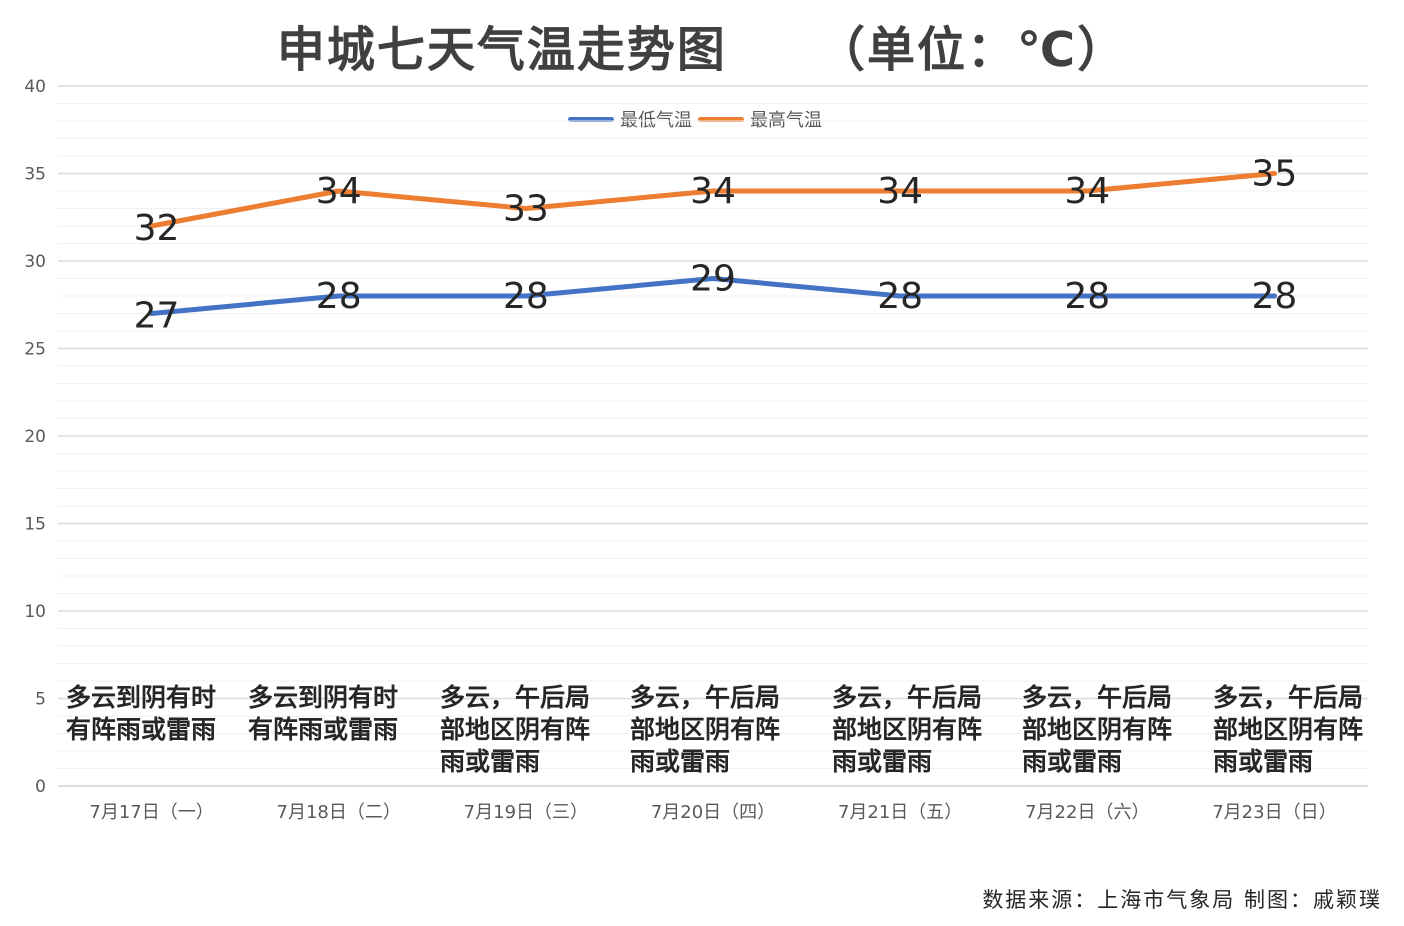  What do you see at coordinates (151, 812) in the screenshot?
I see `x-tick-label: 7月17日（一）` at bounding box center [151, 812].